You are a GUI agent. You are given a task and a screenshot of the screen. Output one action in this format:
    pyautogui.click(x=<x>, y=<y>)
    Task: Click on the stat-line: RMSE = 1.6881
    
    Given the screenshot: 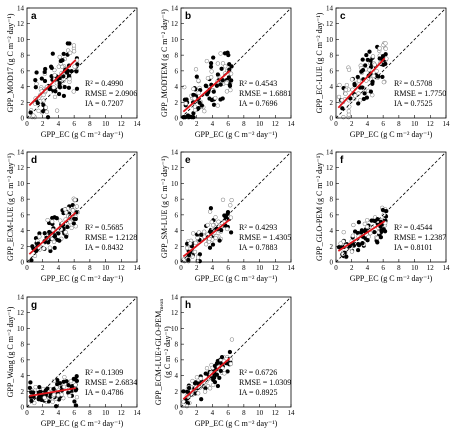 What is the action you would take?
    pyautogui.click(x=265, y=93)
    